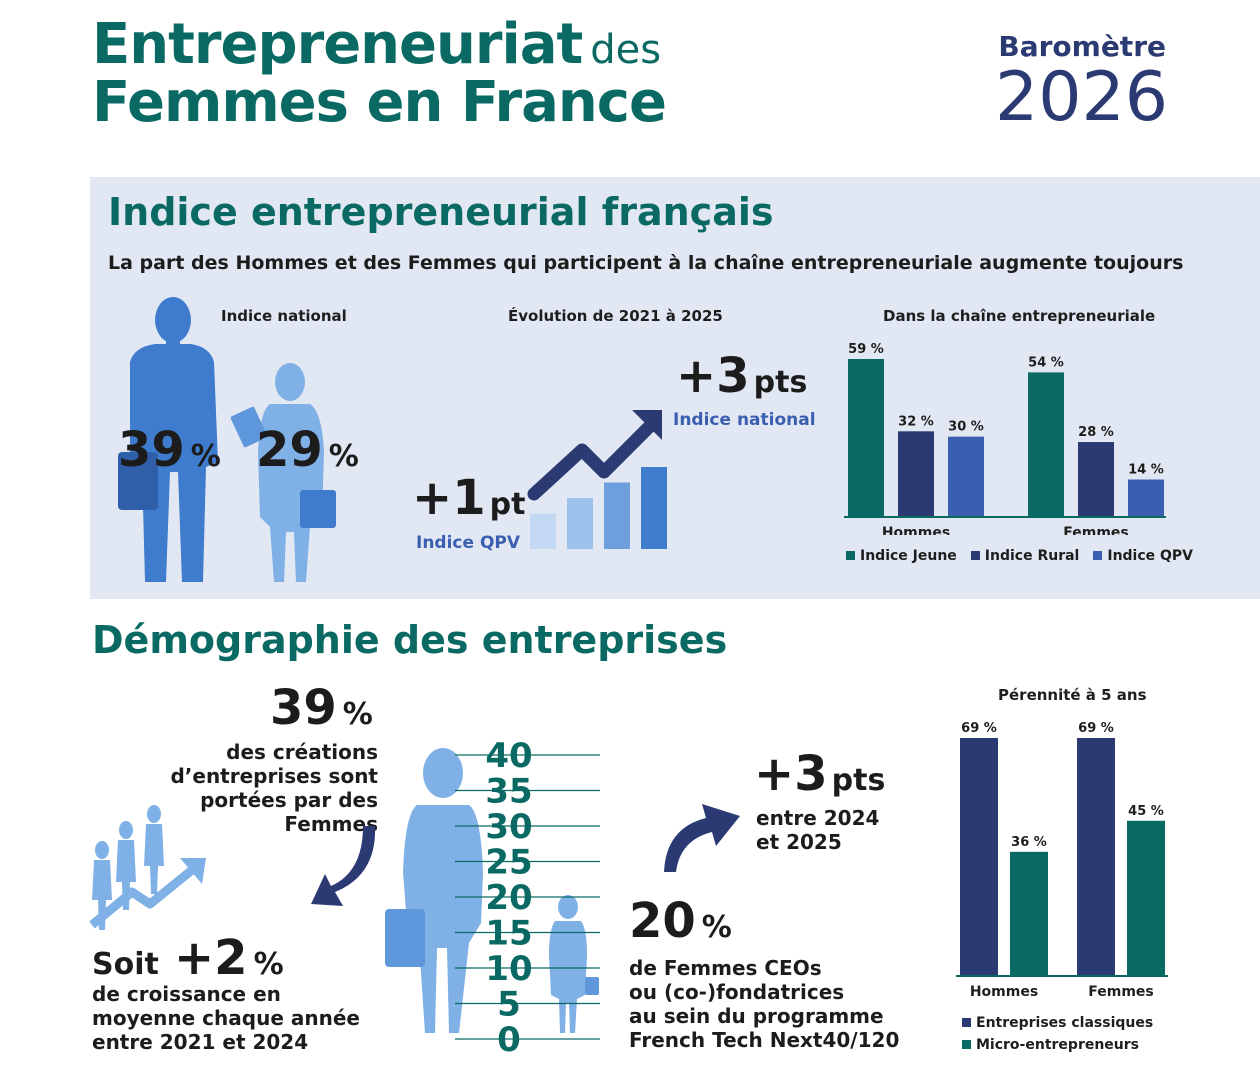 Image resolution: width=1260 pixels, height=1073 pixels. Describe the element at coordinates (147, 867) in the screenshot. I see `women-growth-icon` at that location.